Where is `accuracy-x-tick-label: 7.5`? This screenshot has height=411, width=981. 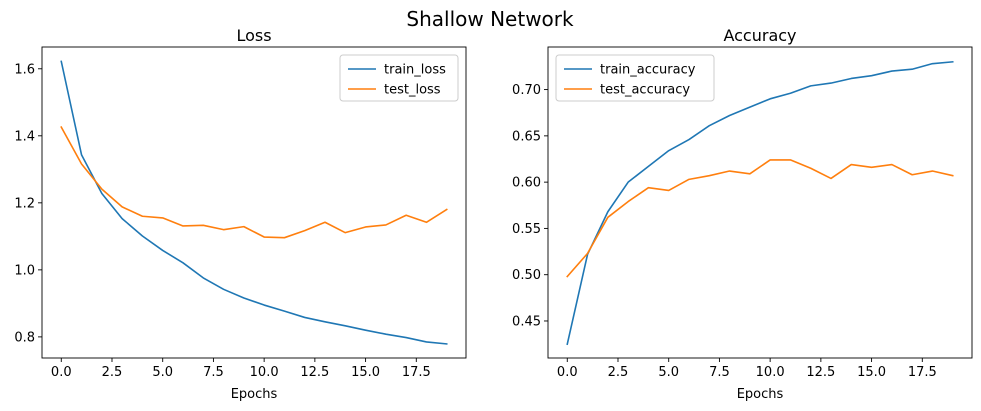 accuracy-x-tick-label: 7.5 is located at coordinates (719, 372).